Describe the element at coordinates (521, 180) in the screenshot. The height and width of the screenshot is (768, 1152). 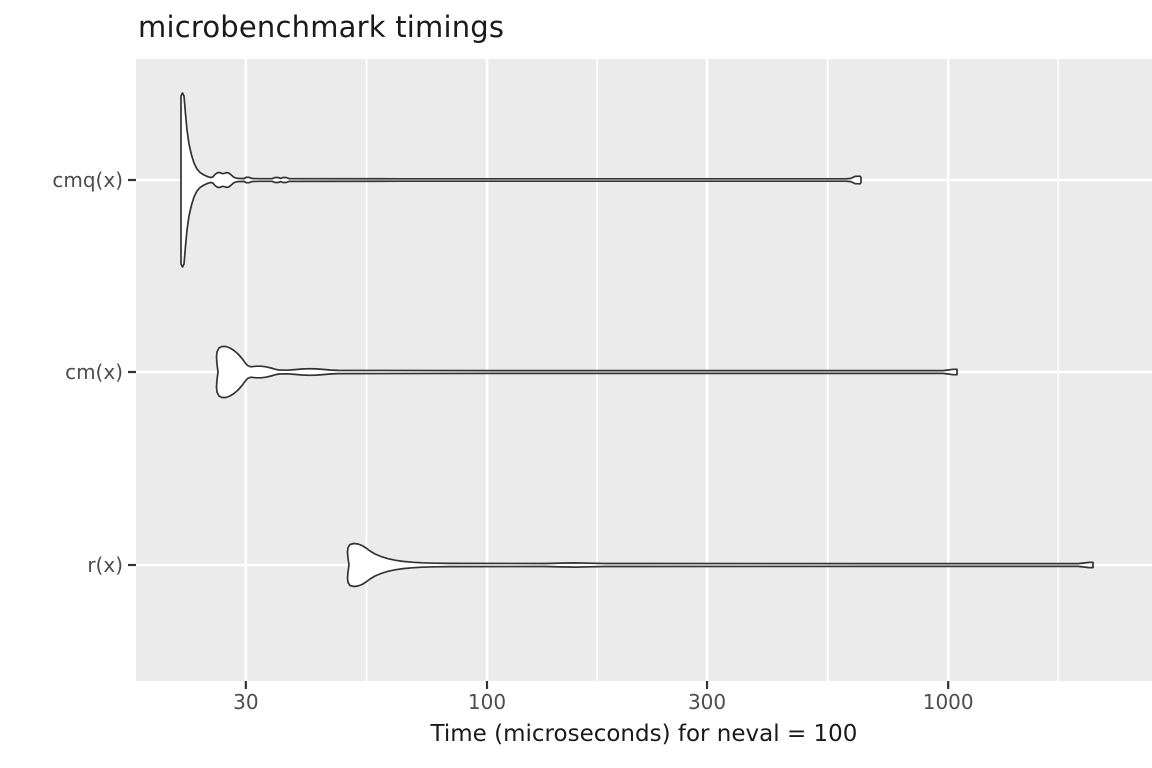
I see `violin-cmqx` at that location.